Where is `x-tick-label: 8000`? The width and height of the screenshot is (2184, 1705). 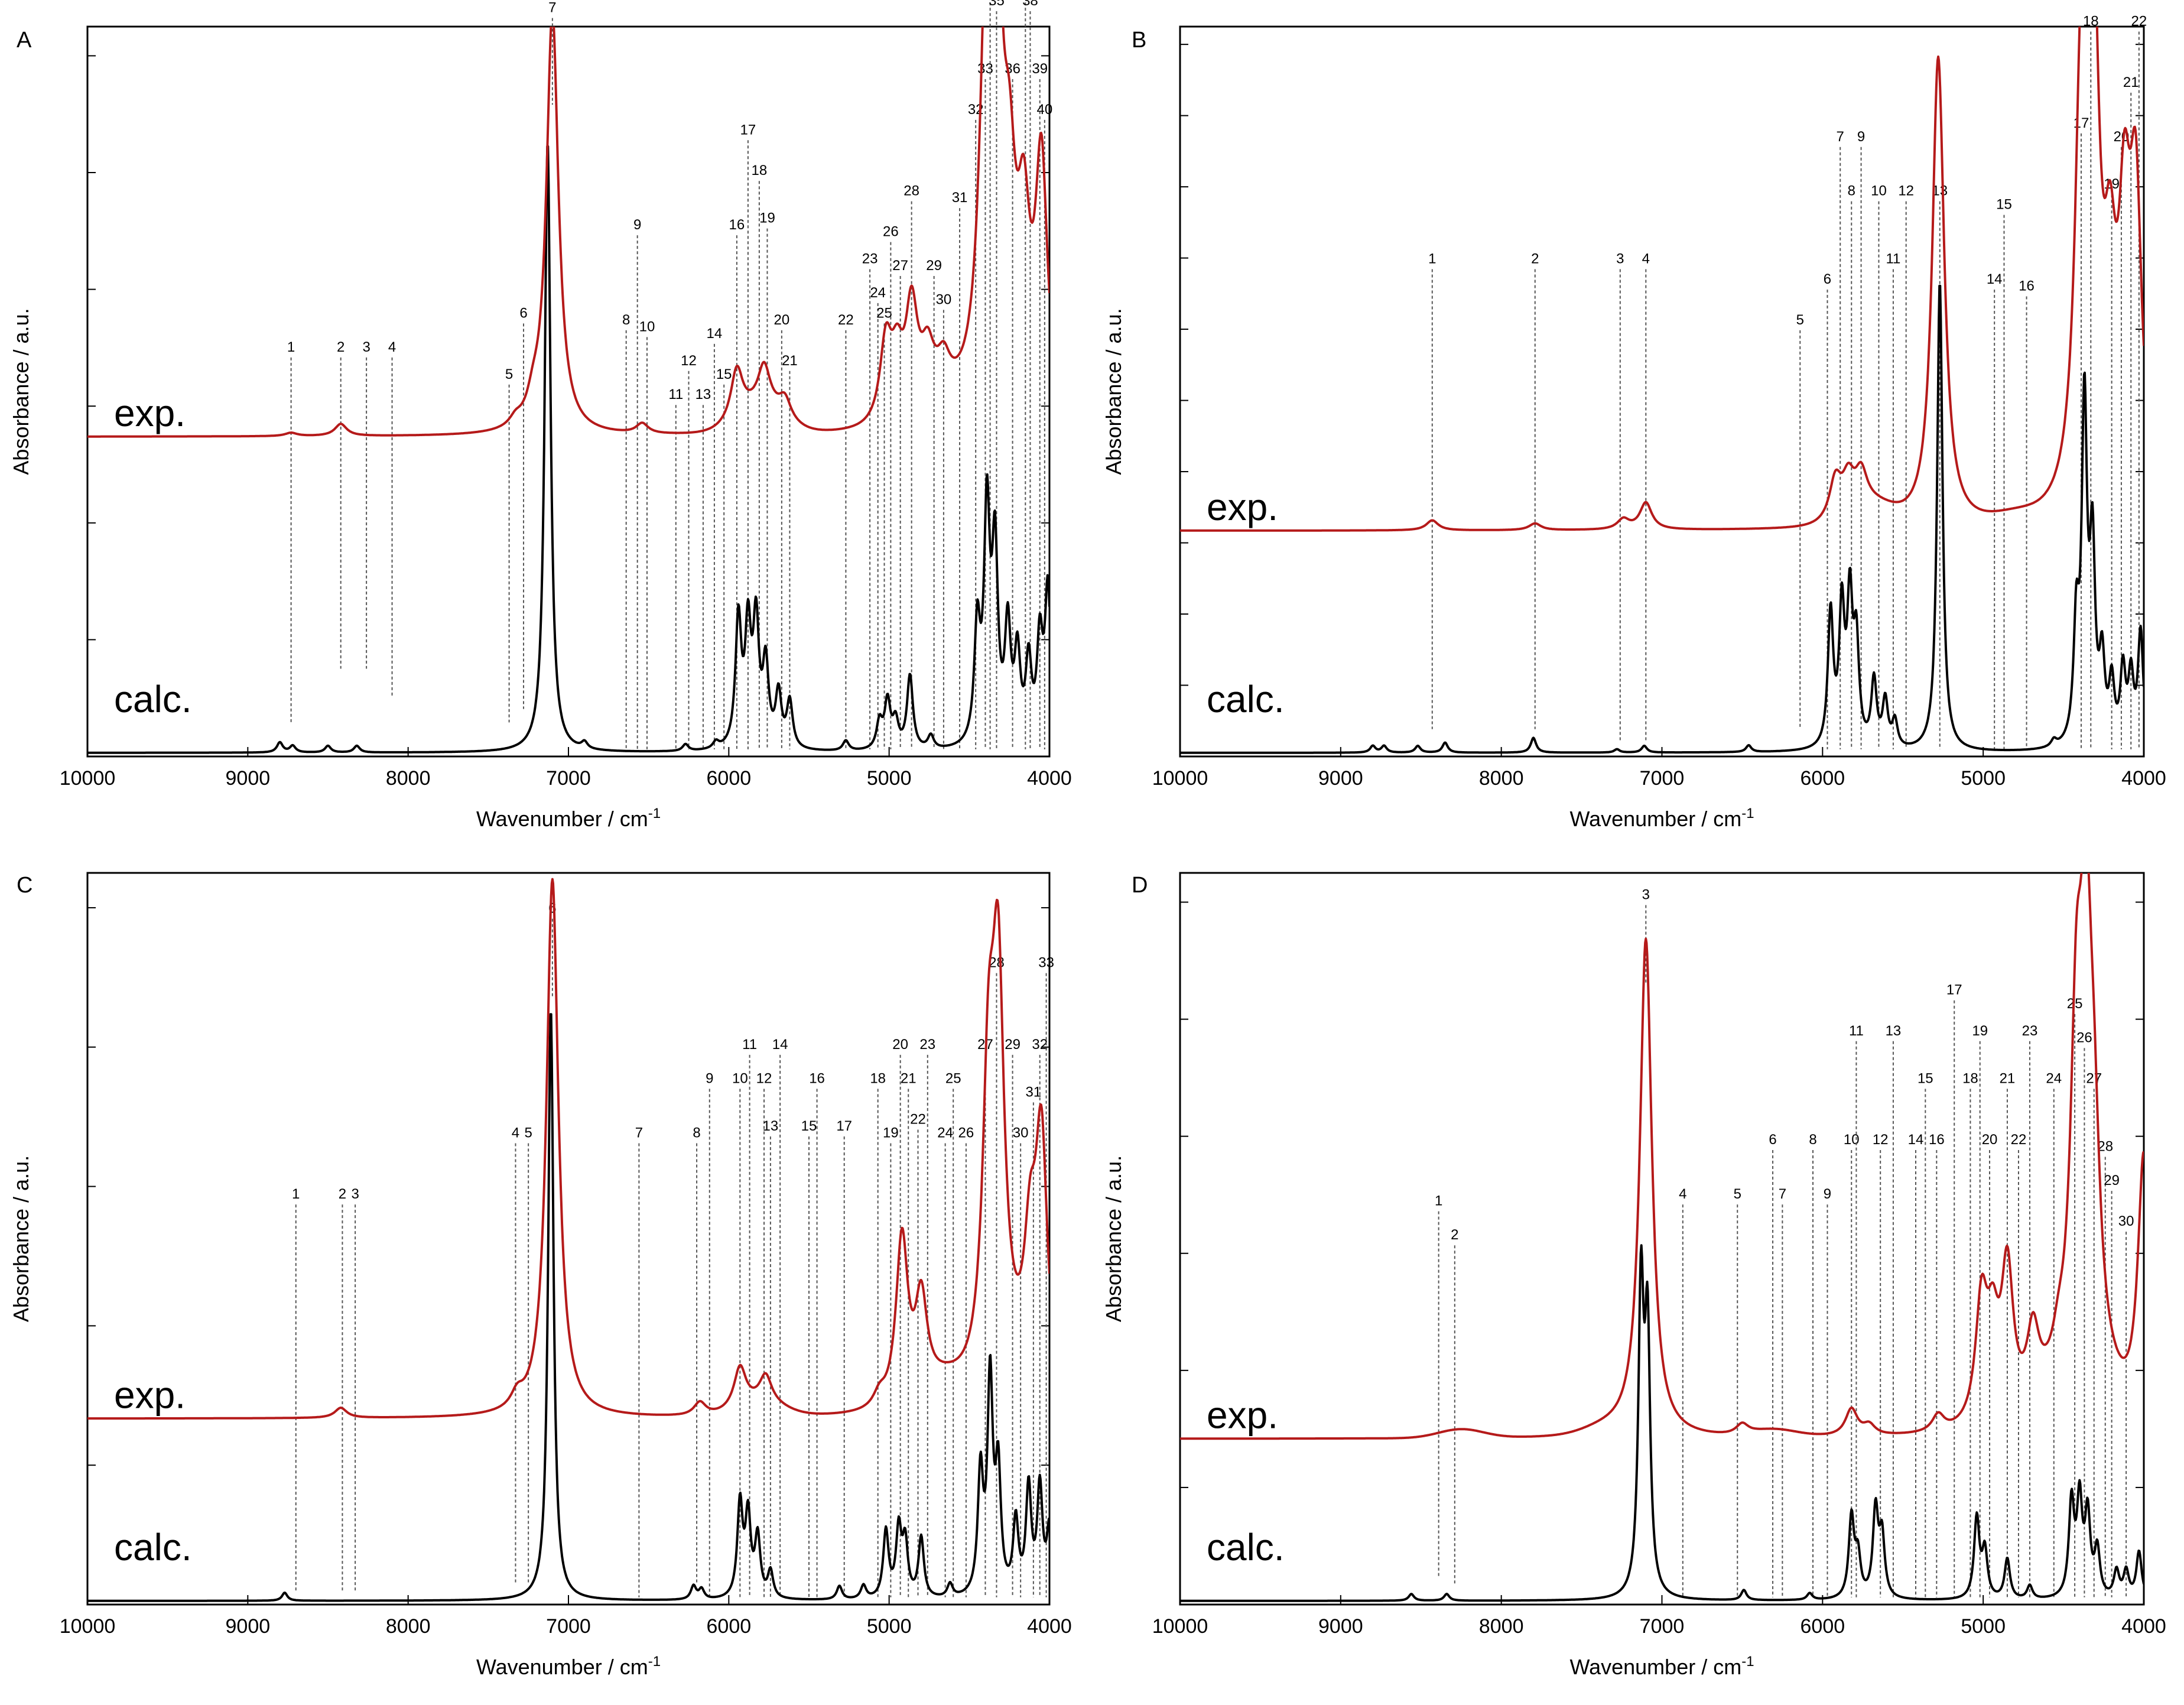
x-tick-label: 8000 is located at coordinates (1501, 778).